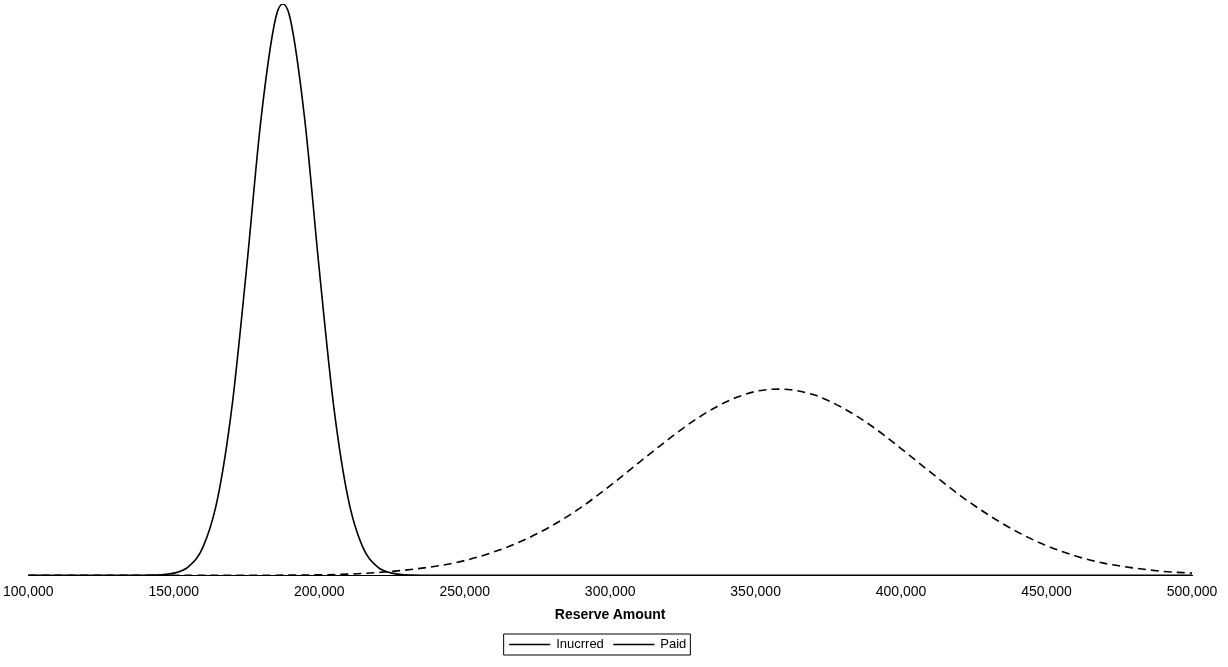  Describe the element at coordinates (28, 590) in the screenshot. I see `x-tick-label: 100,000` at that location.